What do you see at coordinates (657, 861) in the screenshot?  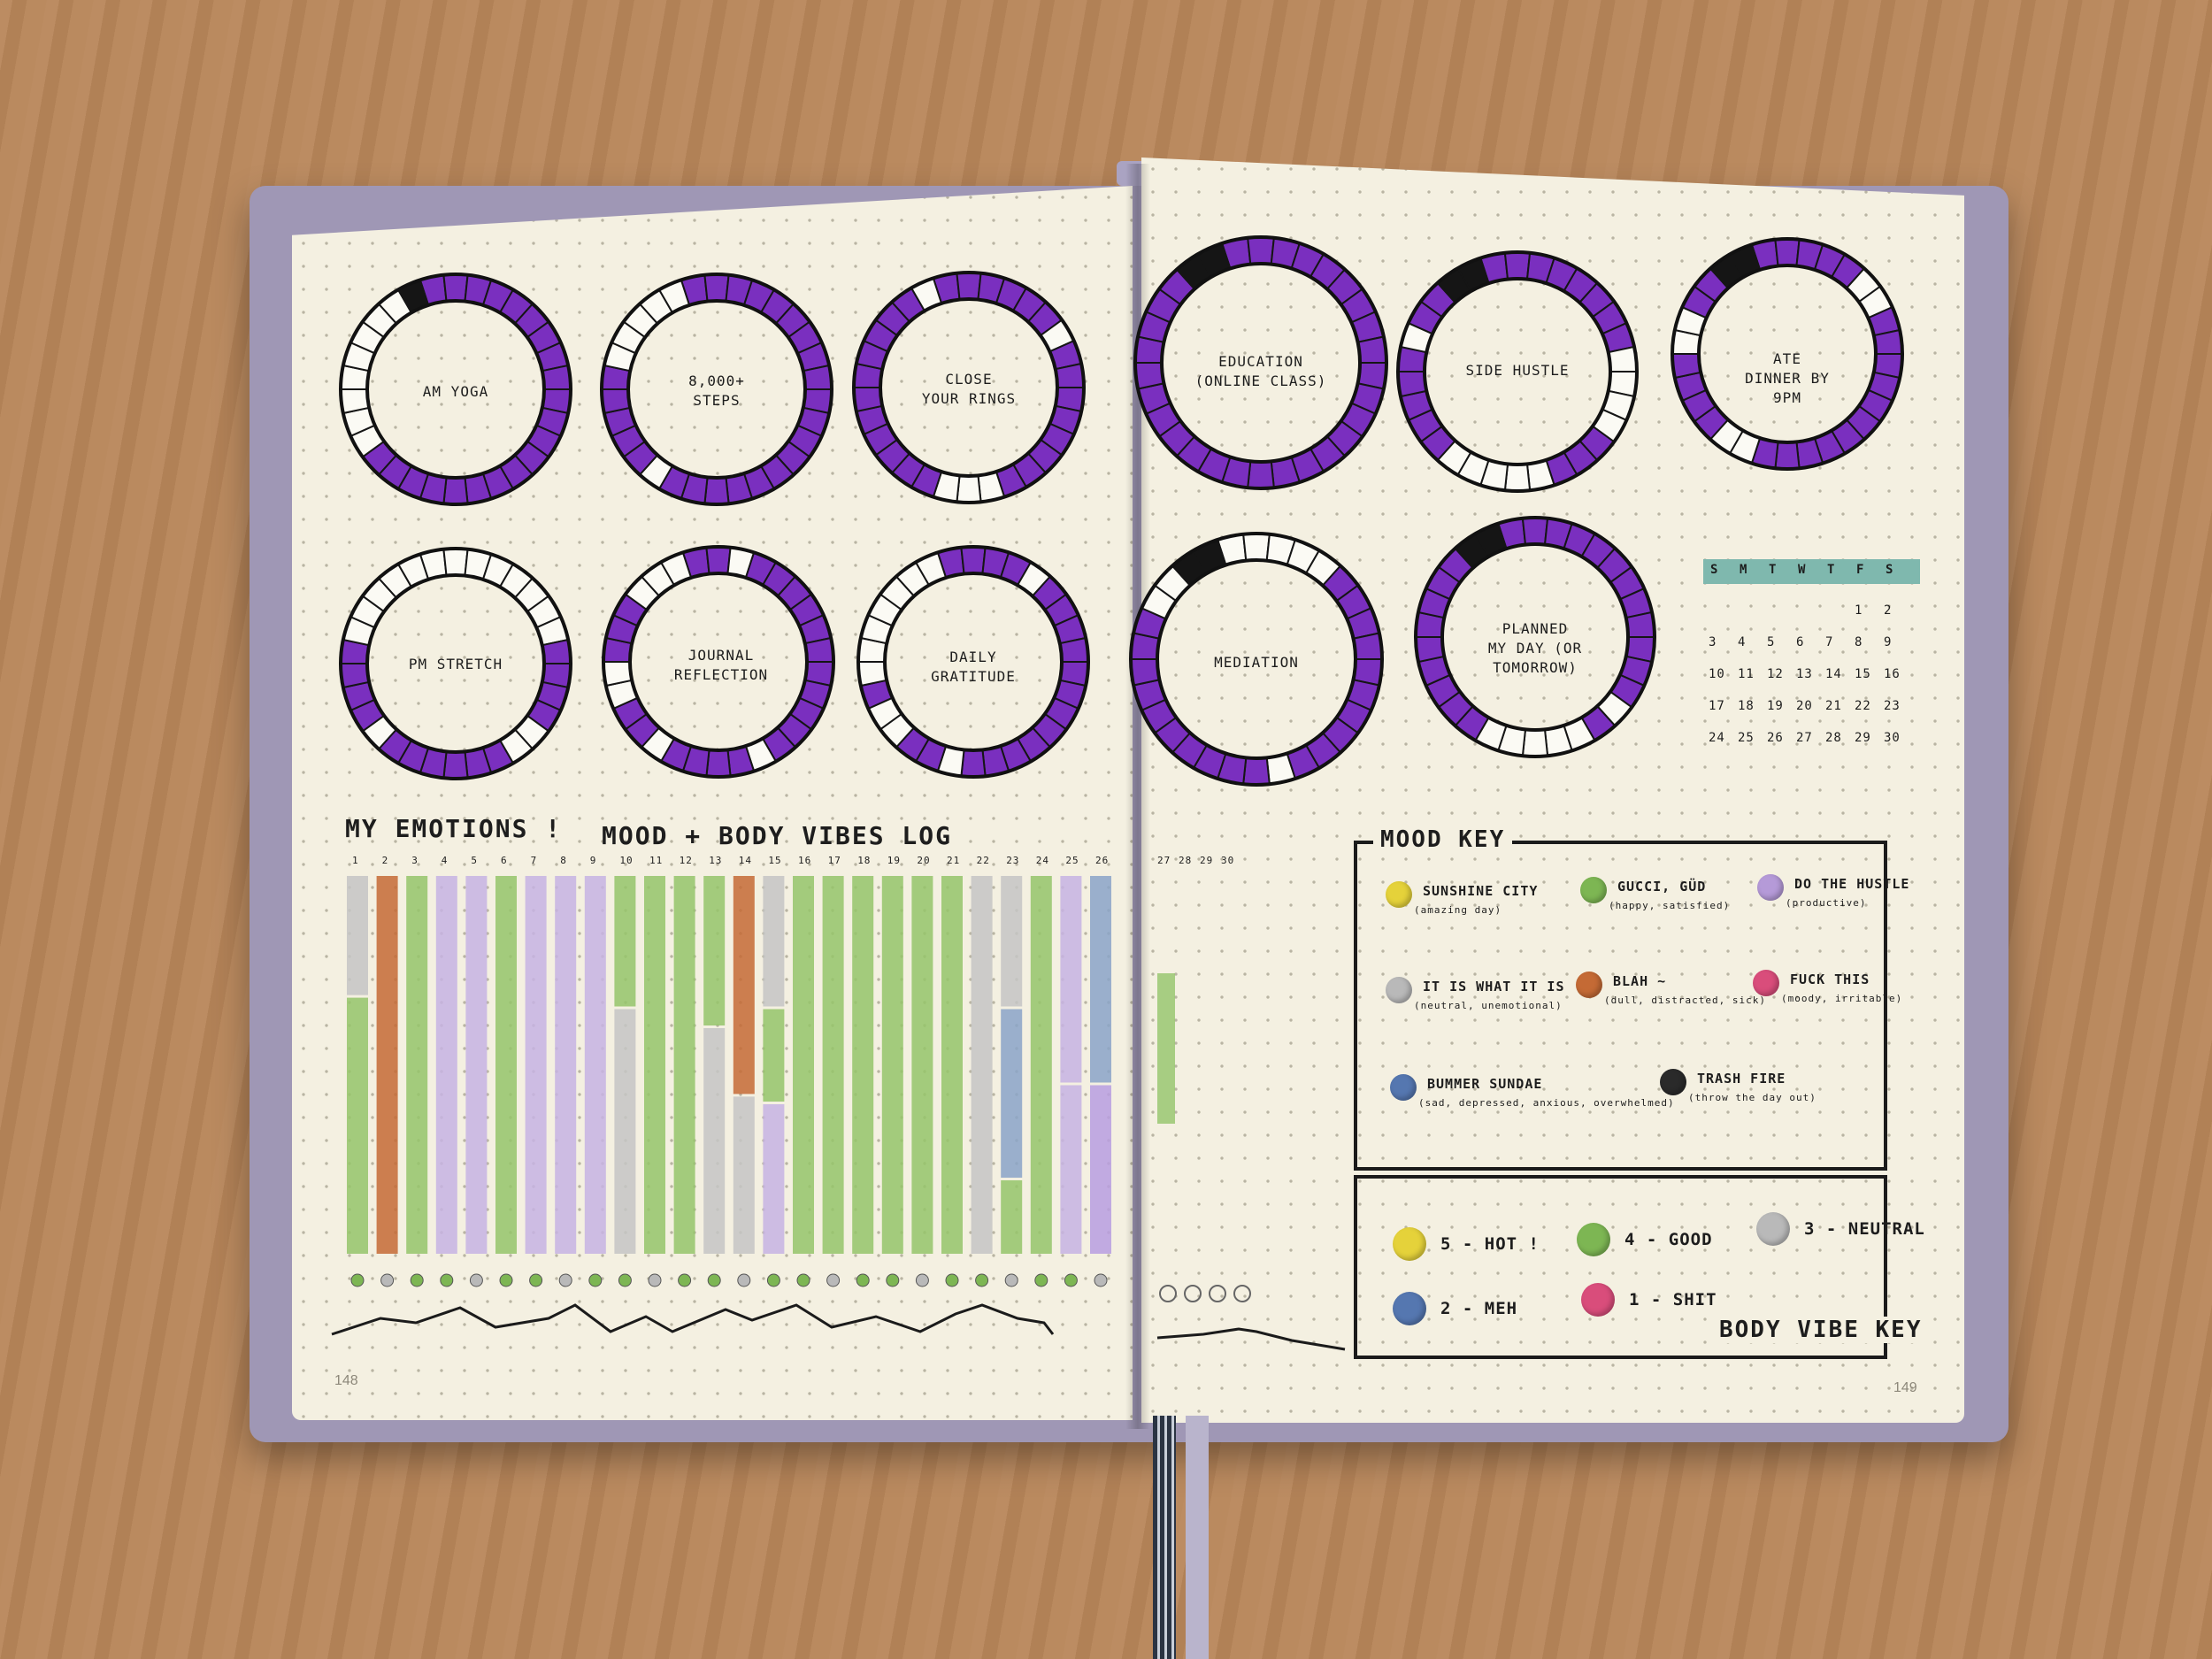 I see `log-day-number: 11` at bounding box center [657, 861].